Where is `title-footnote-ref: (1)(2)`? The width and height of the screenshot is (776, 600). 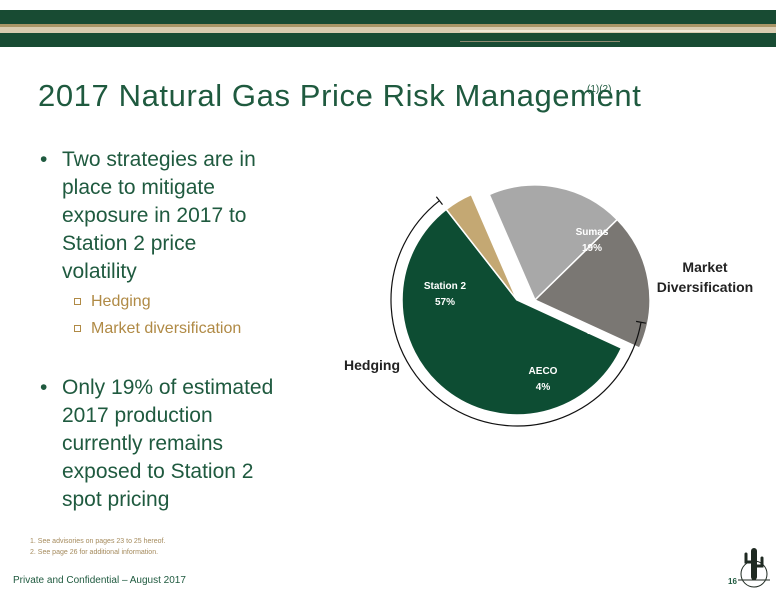 title-footnote-ref: (1)(2) is located at coordinates (599, 89).